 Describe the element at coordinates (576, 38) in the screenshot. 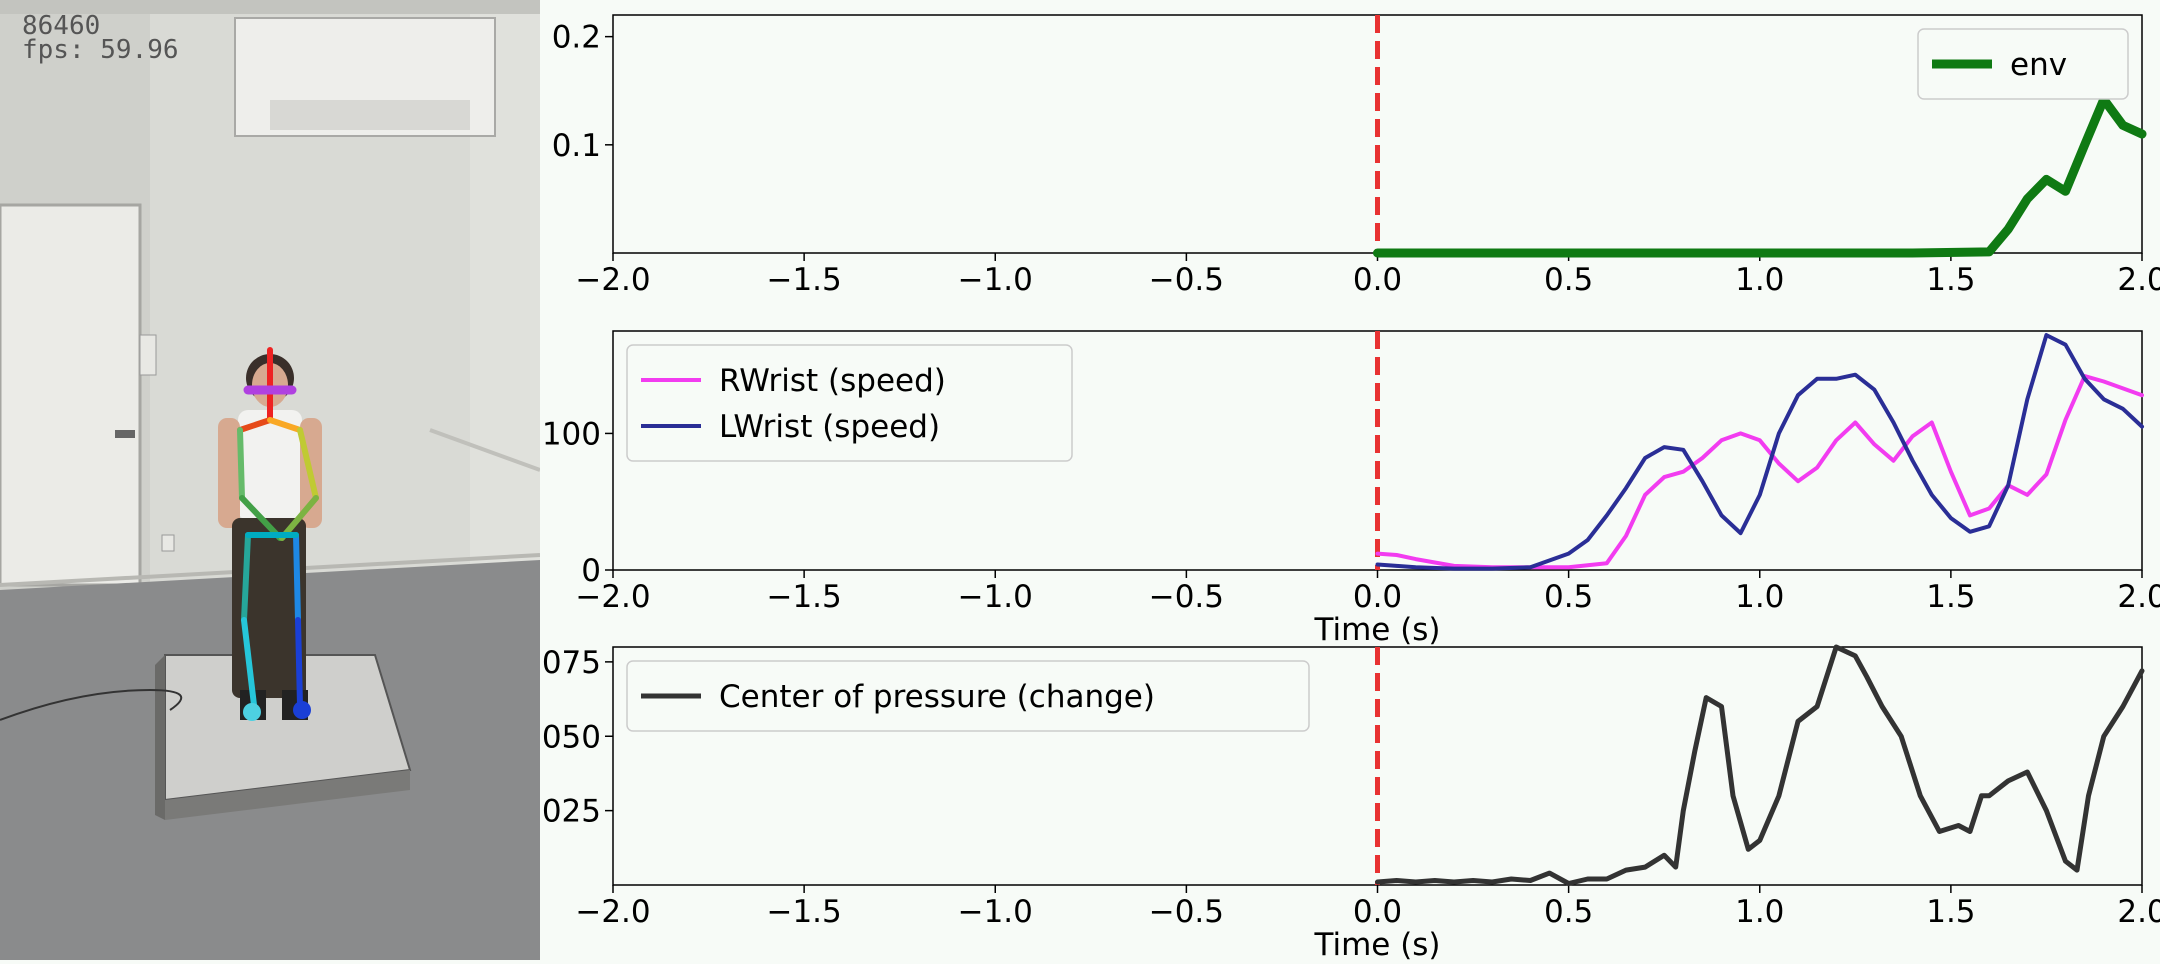

I see `y-tick-label: 0.2` at that location.